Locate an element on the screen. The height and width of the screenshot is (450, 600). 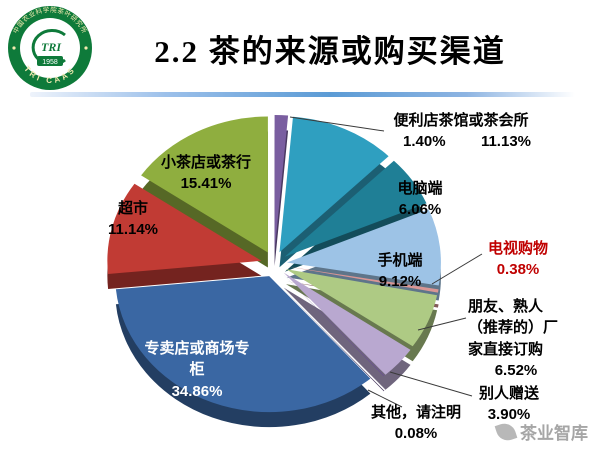
label-friends-direct-order: 朋友、熟人（推荐的）厂家直接订购 6.52% is located at coordinates (516, 338).